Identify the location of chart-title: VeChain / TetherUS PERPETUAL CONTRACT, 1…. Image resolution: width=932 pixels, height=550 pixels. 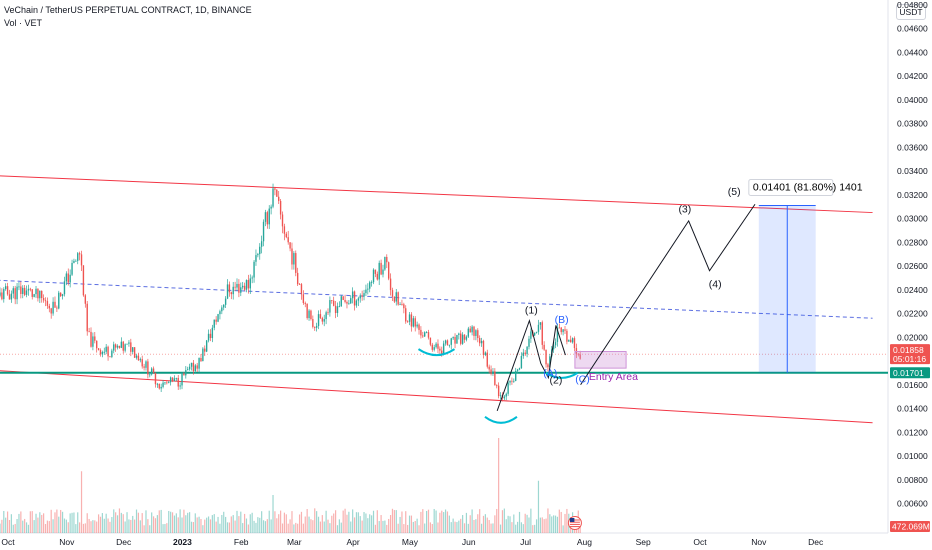
(128, 10).